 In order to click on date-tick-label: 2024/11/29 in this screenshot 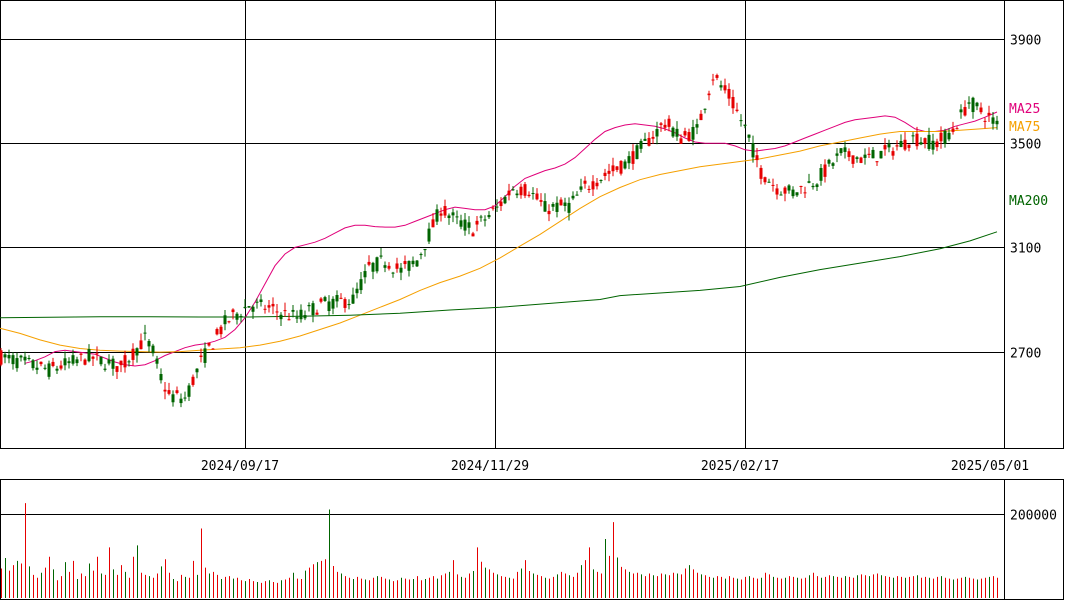, I will do `click(490, 466)`.